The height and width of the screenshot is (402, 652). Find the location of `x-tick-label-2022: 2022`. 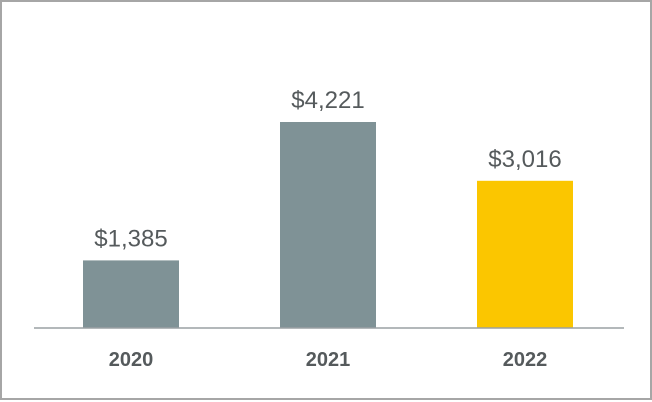

x-tick-label-2022: 2022 is located at coordinates (525, 360).